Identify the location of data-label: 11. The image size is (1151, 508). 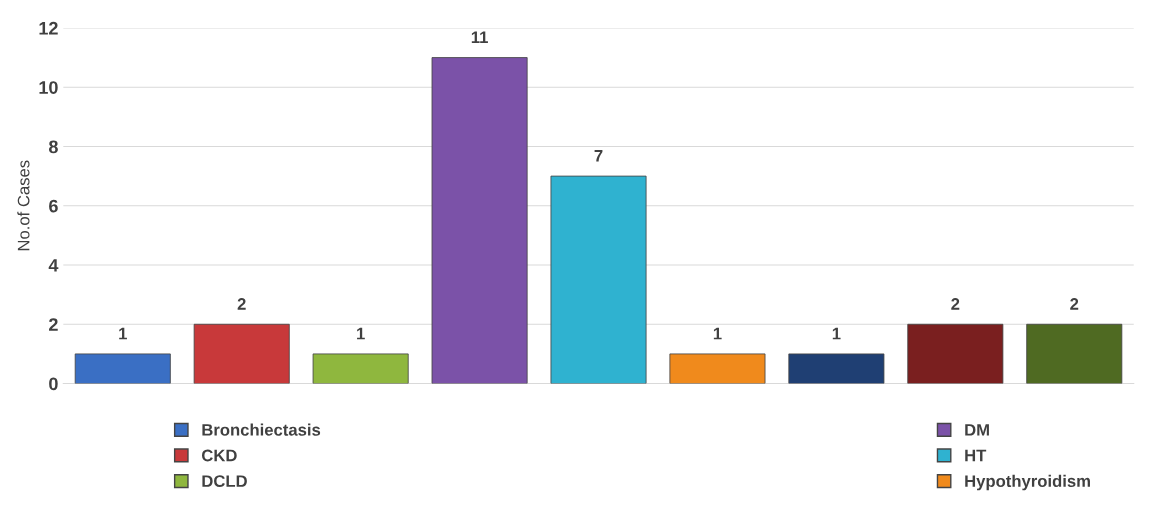
(479, 37).